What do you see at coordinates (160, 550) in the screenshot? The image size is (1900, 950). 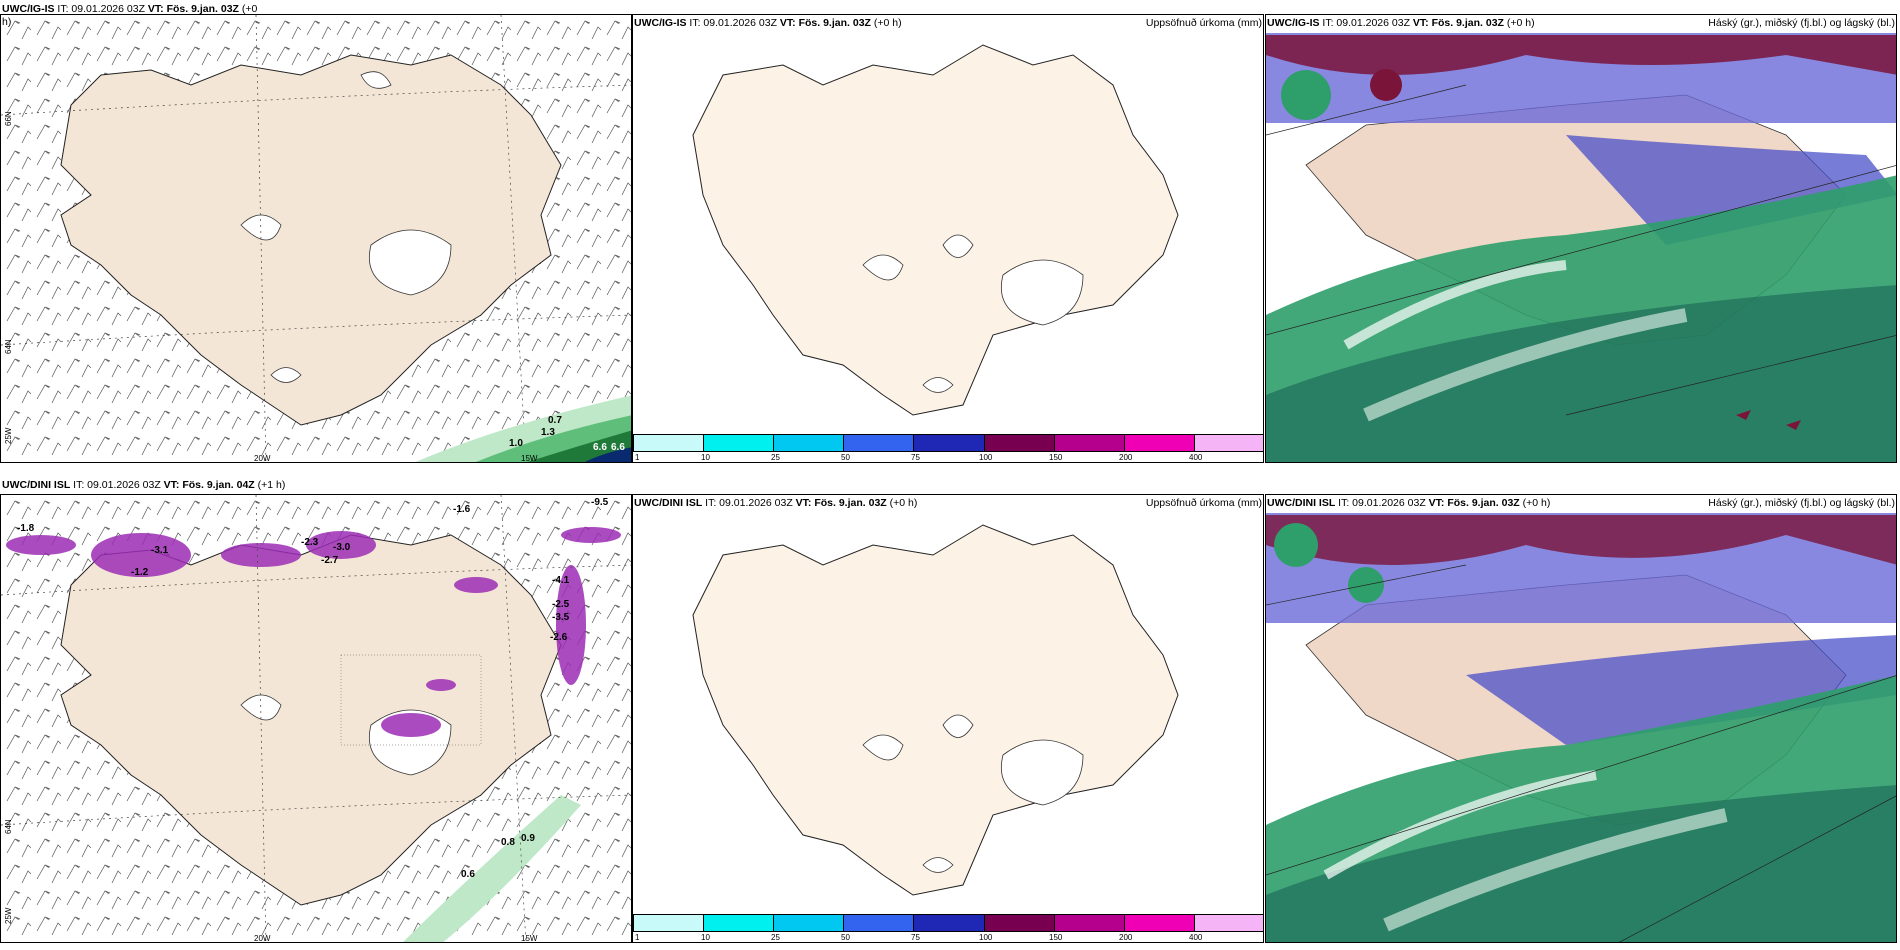 I see `temp-label: -3.1` at bounding box center [160, 550].